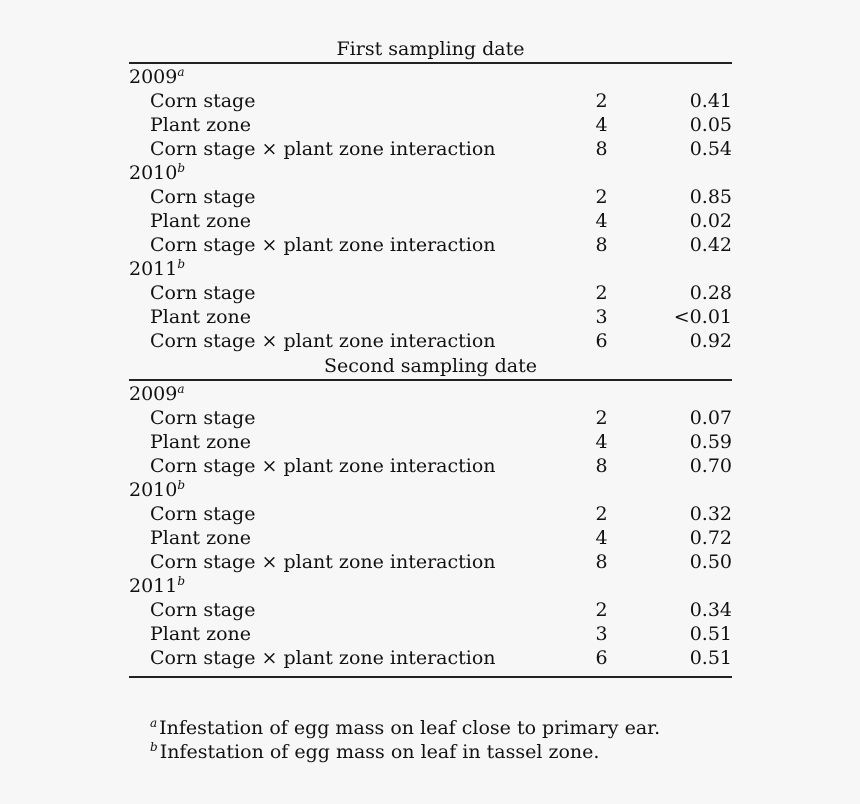 The width and height of the screenshot is (860, 804). What do you see at coordinates (710, 341) in the screenshot?
I see `p-value: 0.92` at bounding box center [710, 341].